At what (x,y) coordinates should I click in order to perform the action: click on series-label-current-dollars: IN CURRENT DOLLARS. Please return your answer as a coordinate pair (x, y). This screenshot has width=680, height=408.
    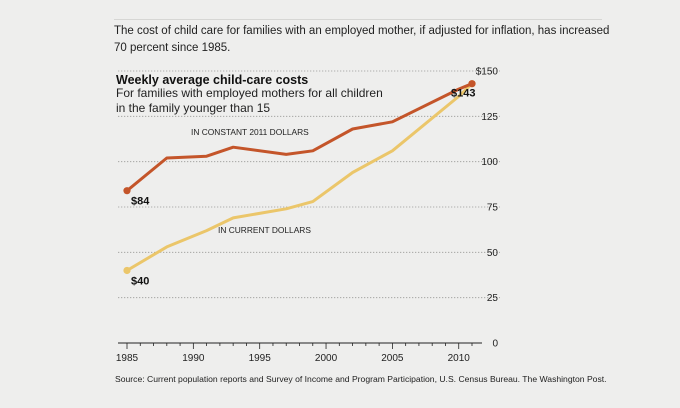
    Looking at the image, I should click on (264, 230).